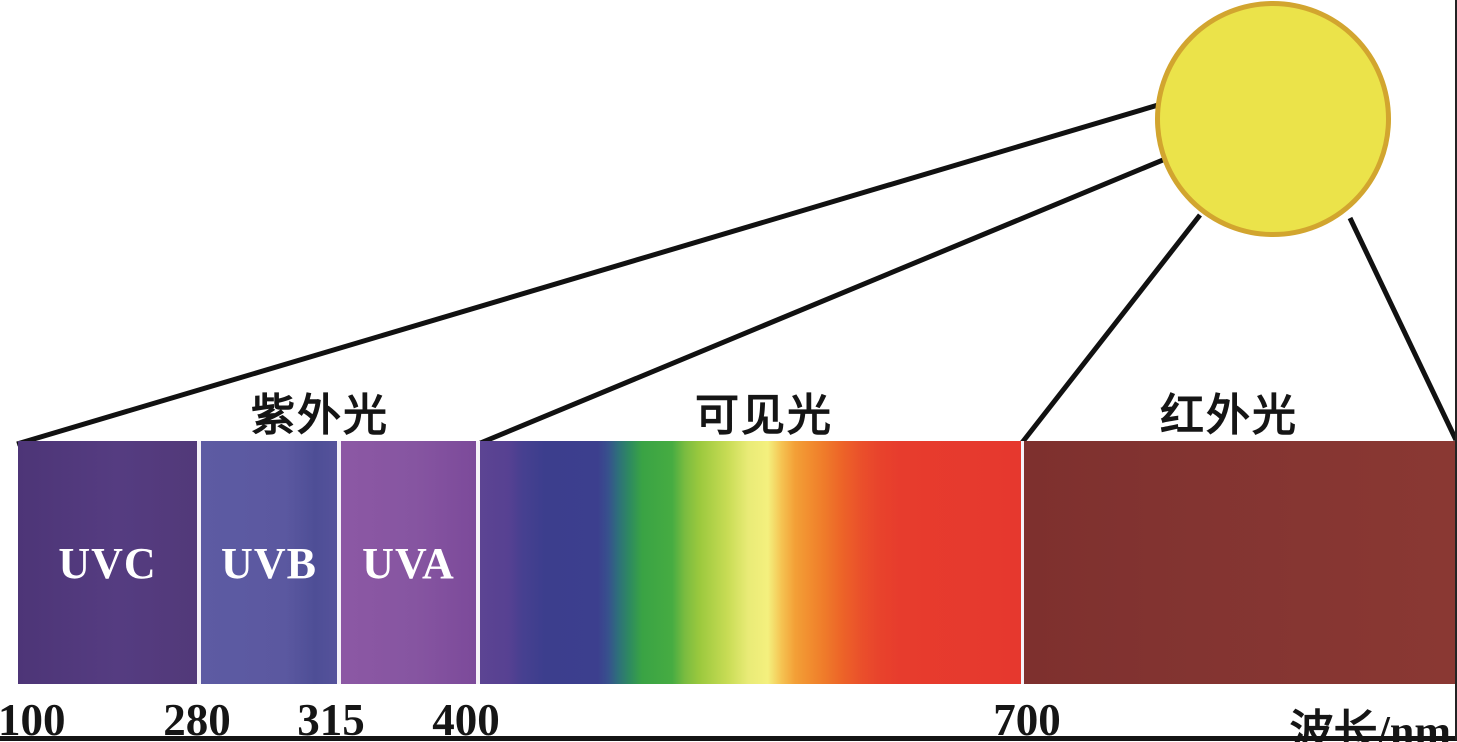 The height and width of the screenshot is (742, 1457). What do you see at coordinates (1110, 329) in the screenshot?
I see `sun-ray-to-infrared-start-icon` at bounding box center [1110, 329].